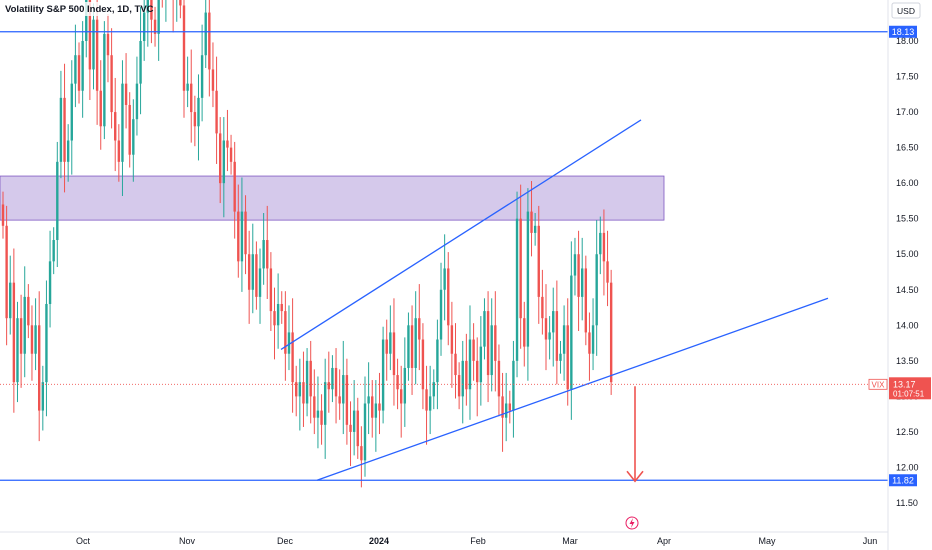 The width and height of the screenshot is (932, 550). I want to click on x-tick-label: Jun, so click(870, 541).